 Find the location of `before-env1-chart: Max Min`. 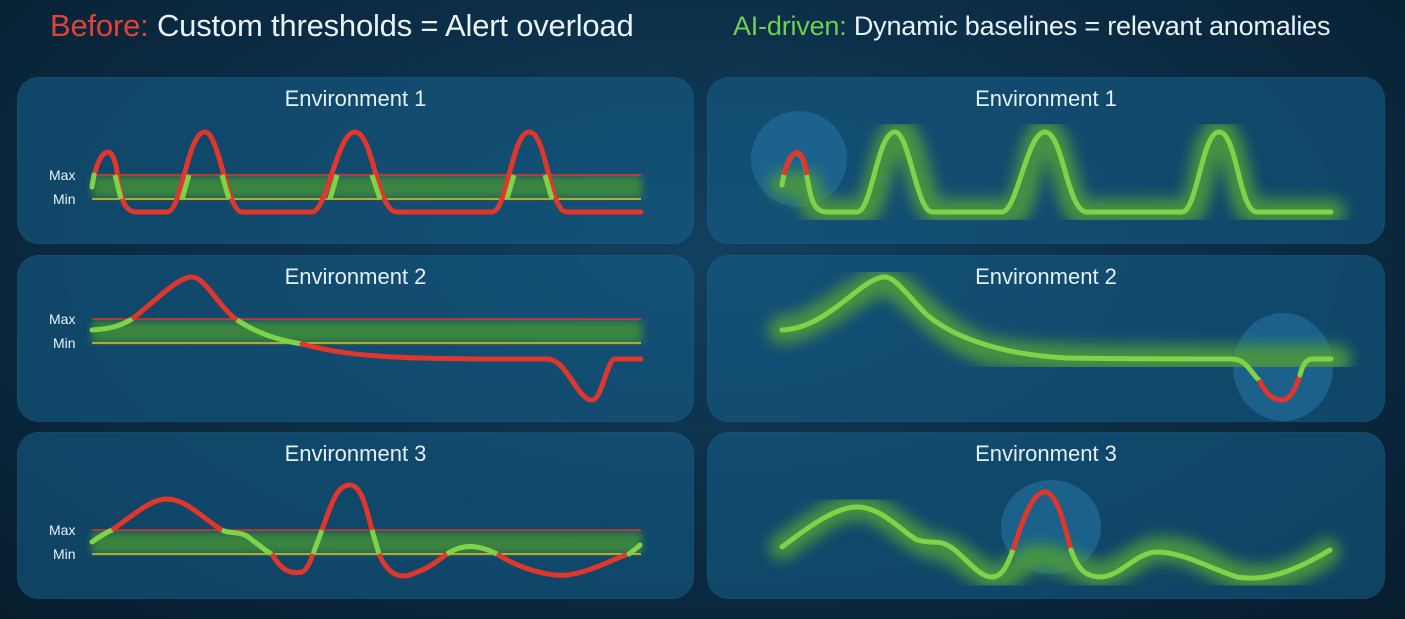

before-env1-chart: Max Min is located at coordinates (346, 172).